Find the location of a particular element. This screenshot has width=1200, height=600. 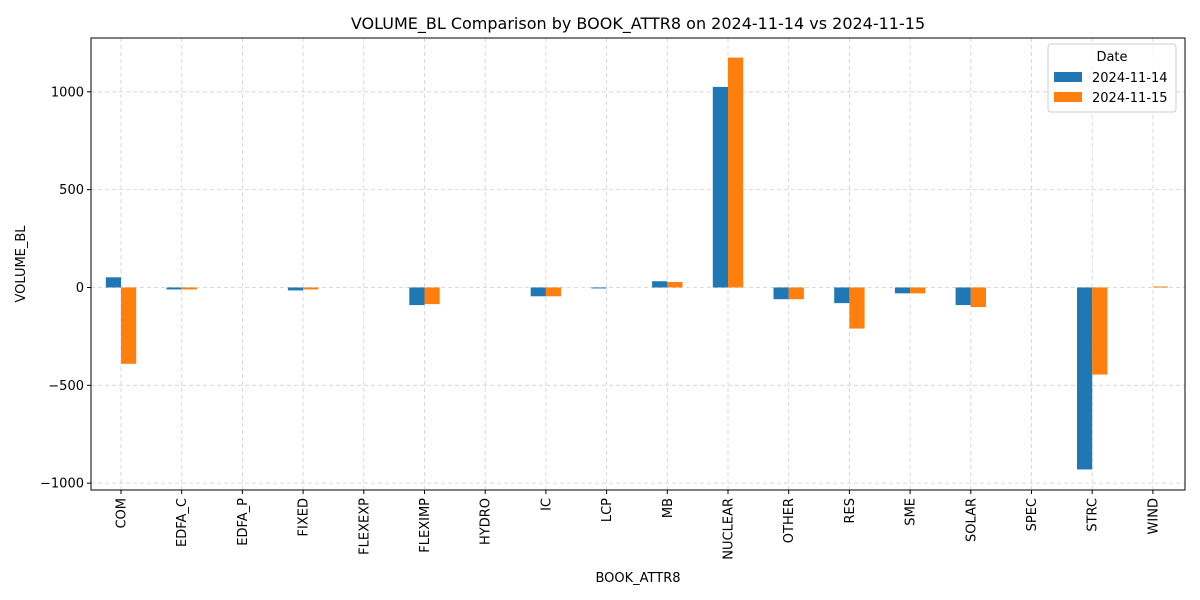

x-tick-label: FLEXIMP is located at coordinates (425, 525).